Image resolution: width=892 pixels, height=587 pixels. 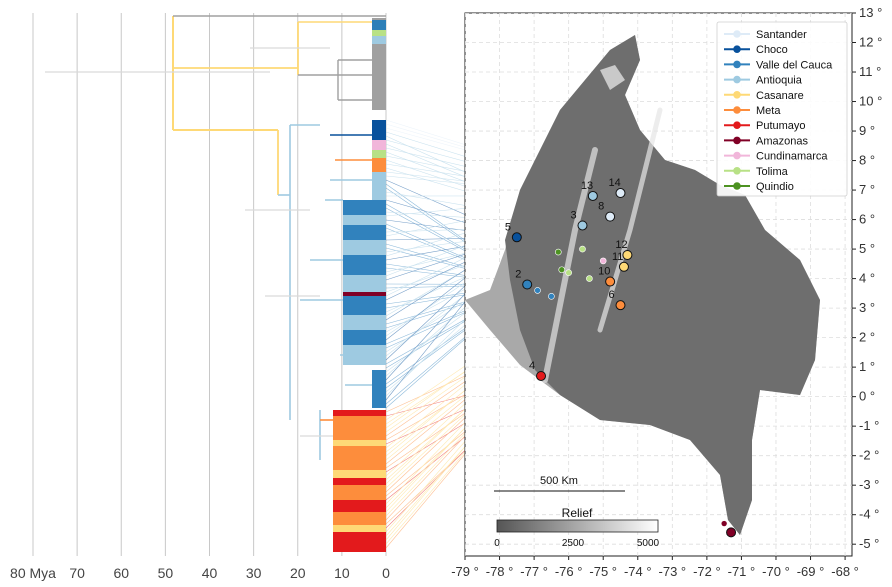 I want to click on tree-x-tick-label: 10, so click(x=342, y=573).